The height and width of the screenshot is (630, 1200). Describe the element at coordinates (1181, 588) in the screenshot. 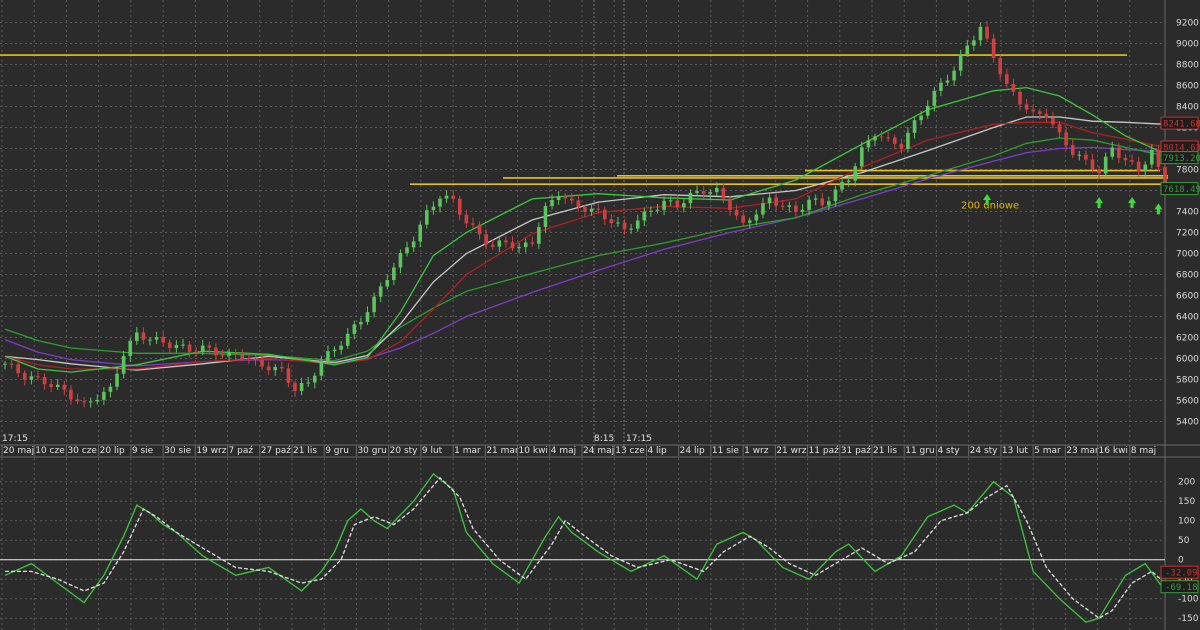

I see `oscillator-value-text: -69.18` at that location.